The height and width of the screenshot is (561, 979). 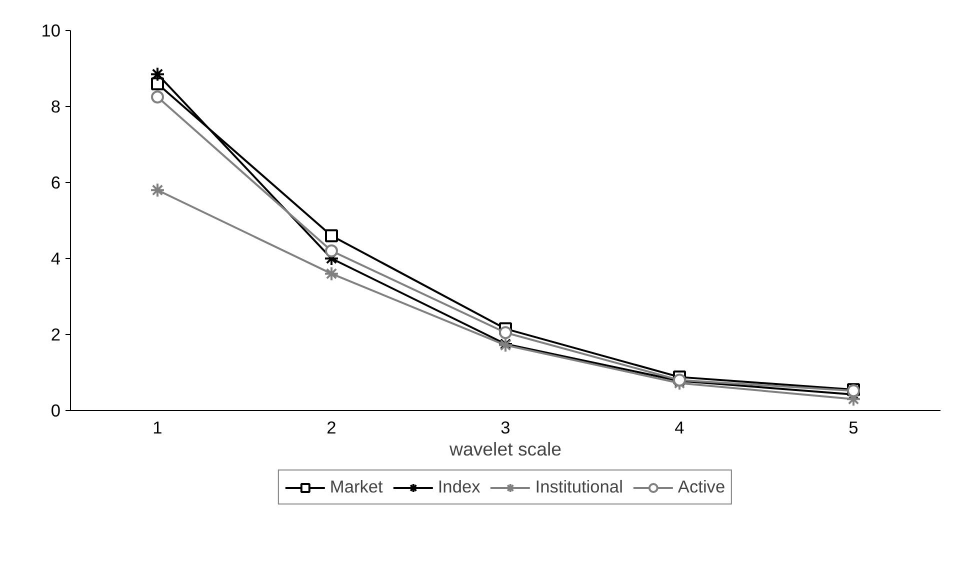 I want to click on legend-label: Market, so click(x=356, y=487).